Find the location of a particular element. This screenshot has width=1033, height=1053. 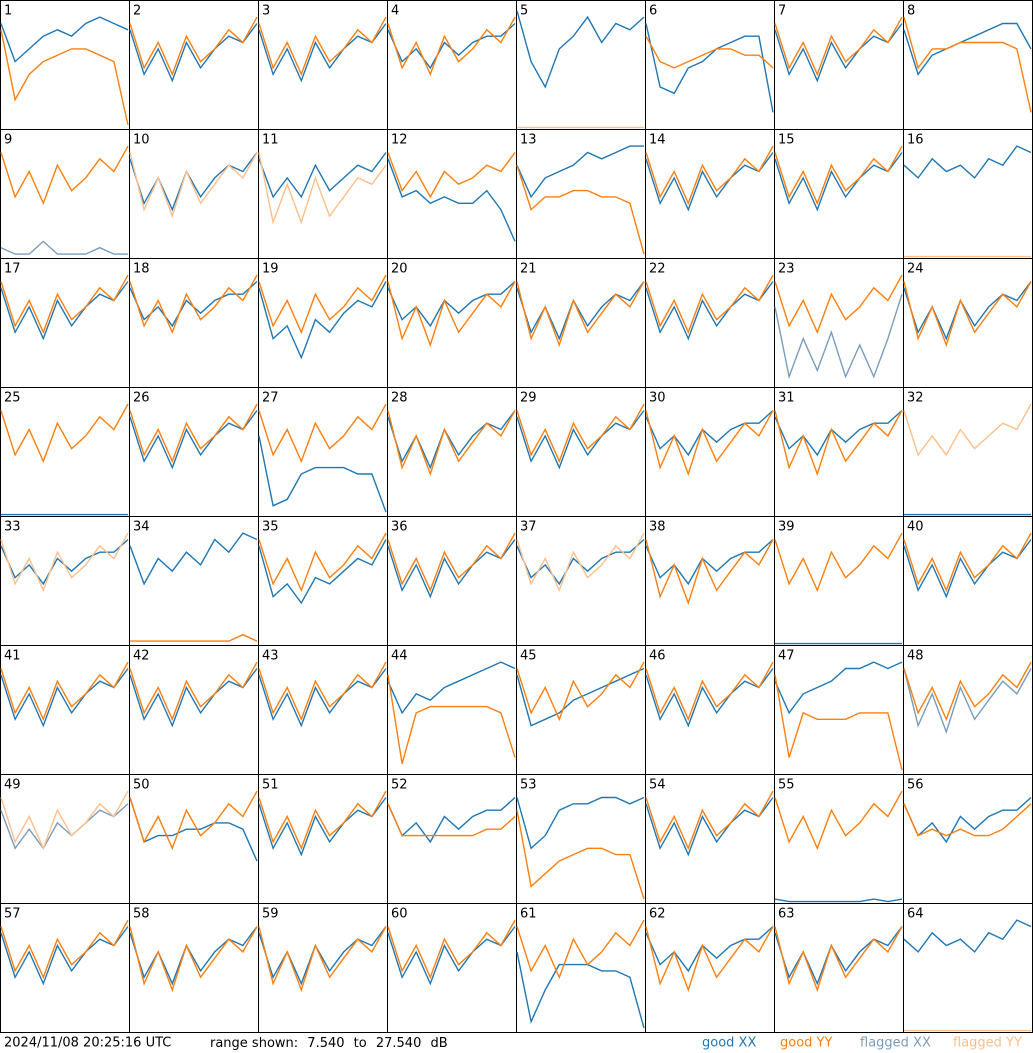

panel: 12 is located at coordinates (452, 194).